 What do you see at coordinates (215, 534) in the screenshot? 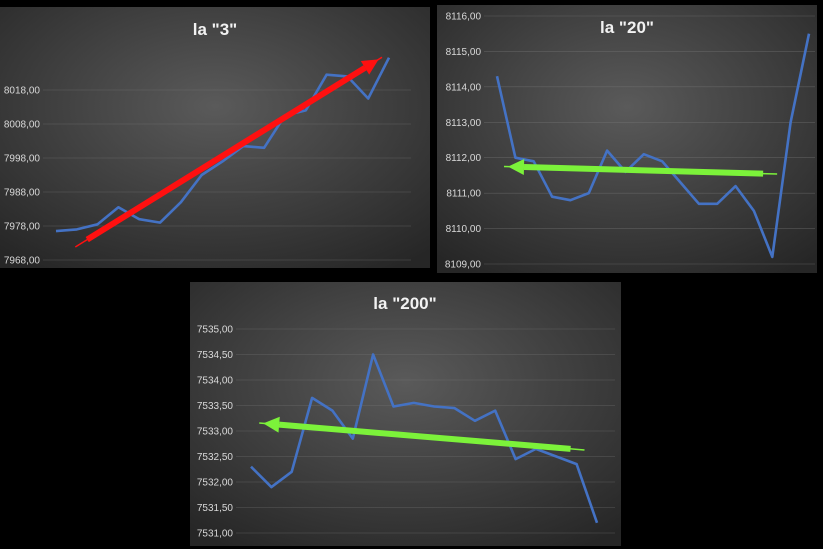
I see `y-tick-label: 7531,00` at bounding box center [215, 534].